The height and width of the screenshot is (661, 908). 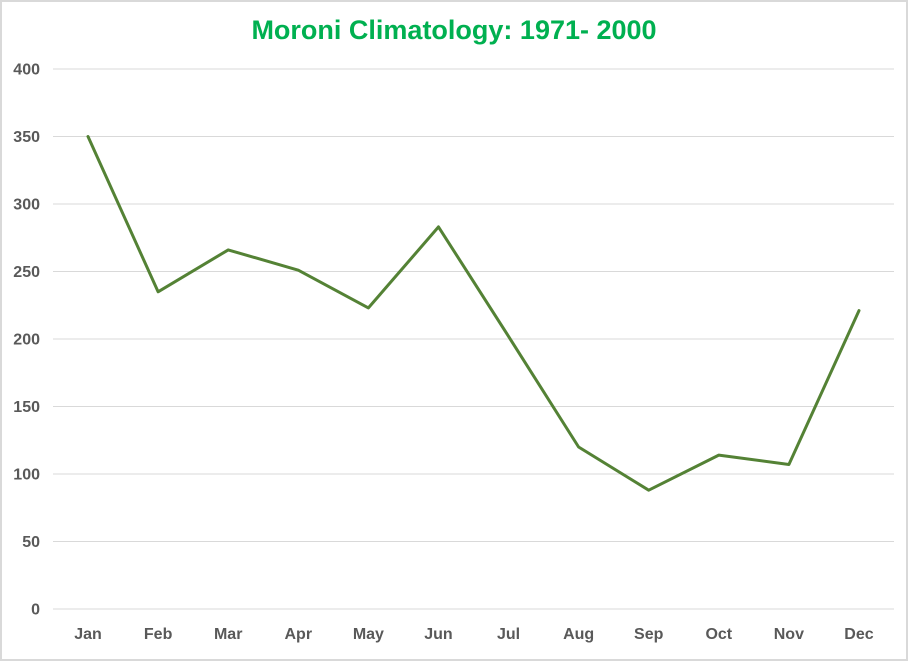 What do you see at coordinates (578, 634) in the screenshot?
I see `x-axis-tick-label: Aug` at bounding box center [578, 634].